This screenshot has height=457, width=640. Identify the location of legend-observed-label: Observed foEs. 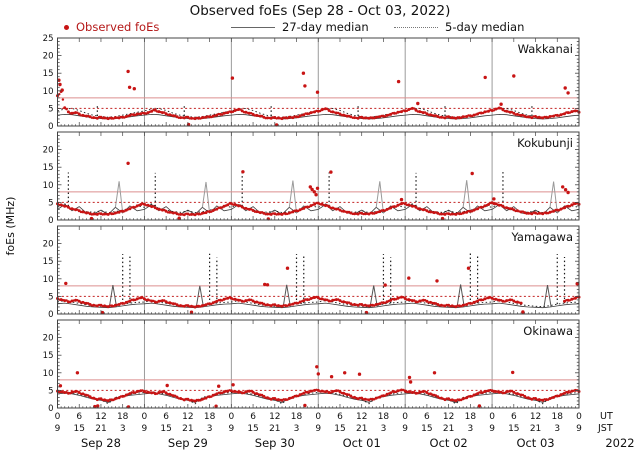
(118, 27).